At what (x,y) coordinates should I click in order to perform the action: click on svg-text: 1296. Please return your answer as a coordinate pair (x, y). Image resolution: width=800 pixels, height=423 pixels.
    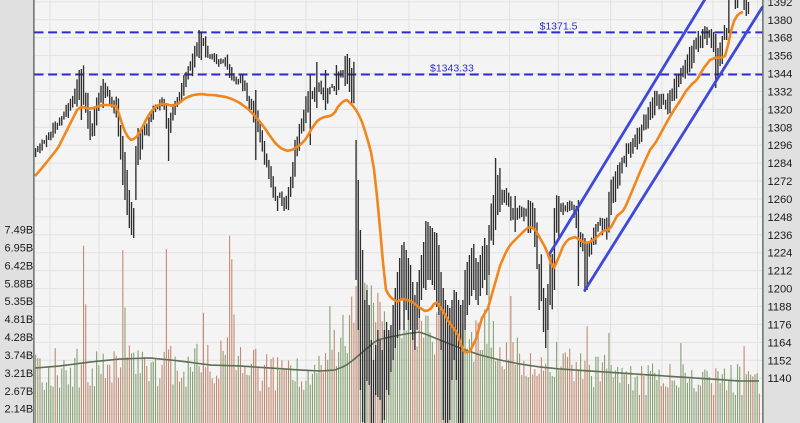
    Looking at the image, I should click on (780, 146).